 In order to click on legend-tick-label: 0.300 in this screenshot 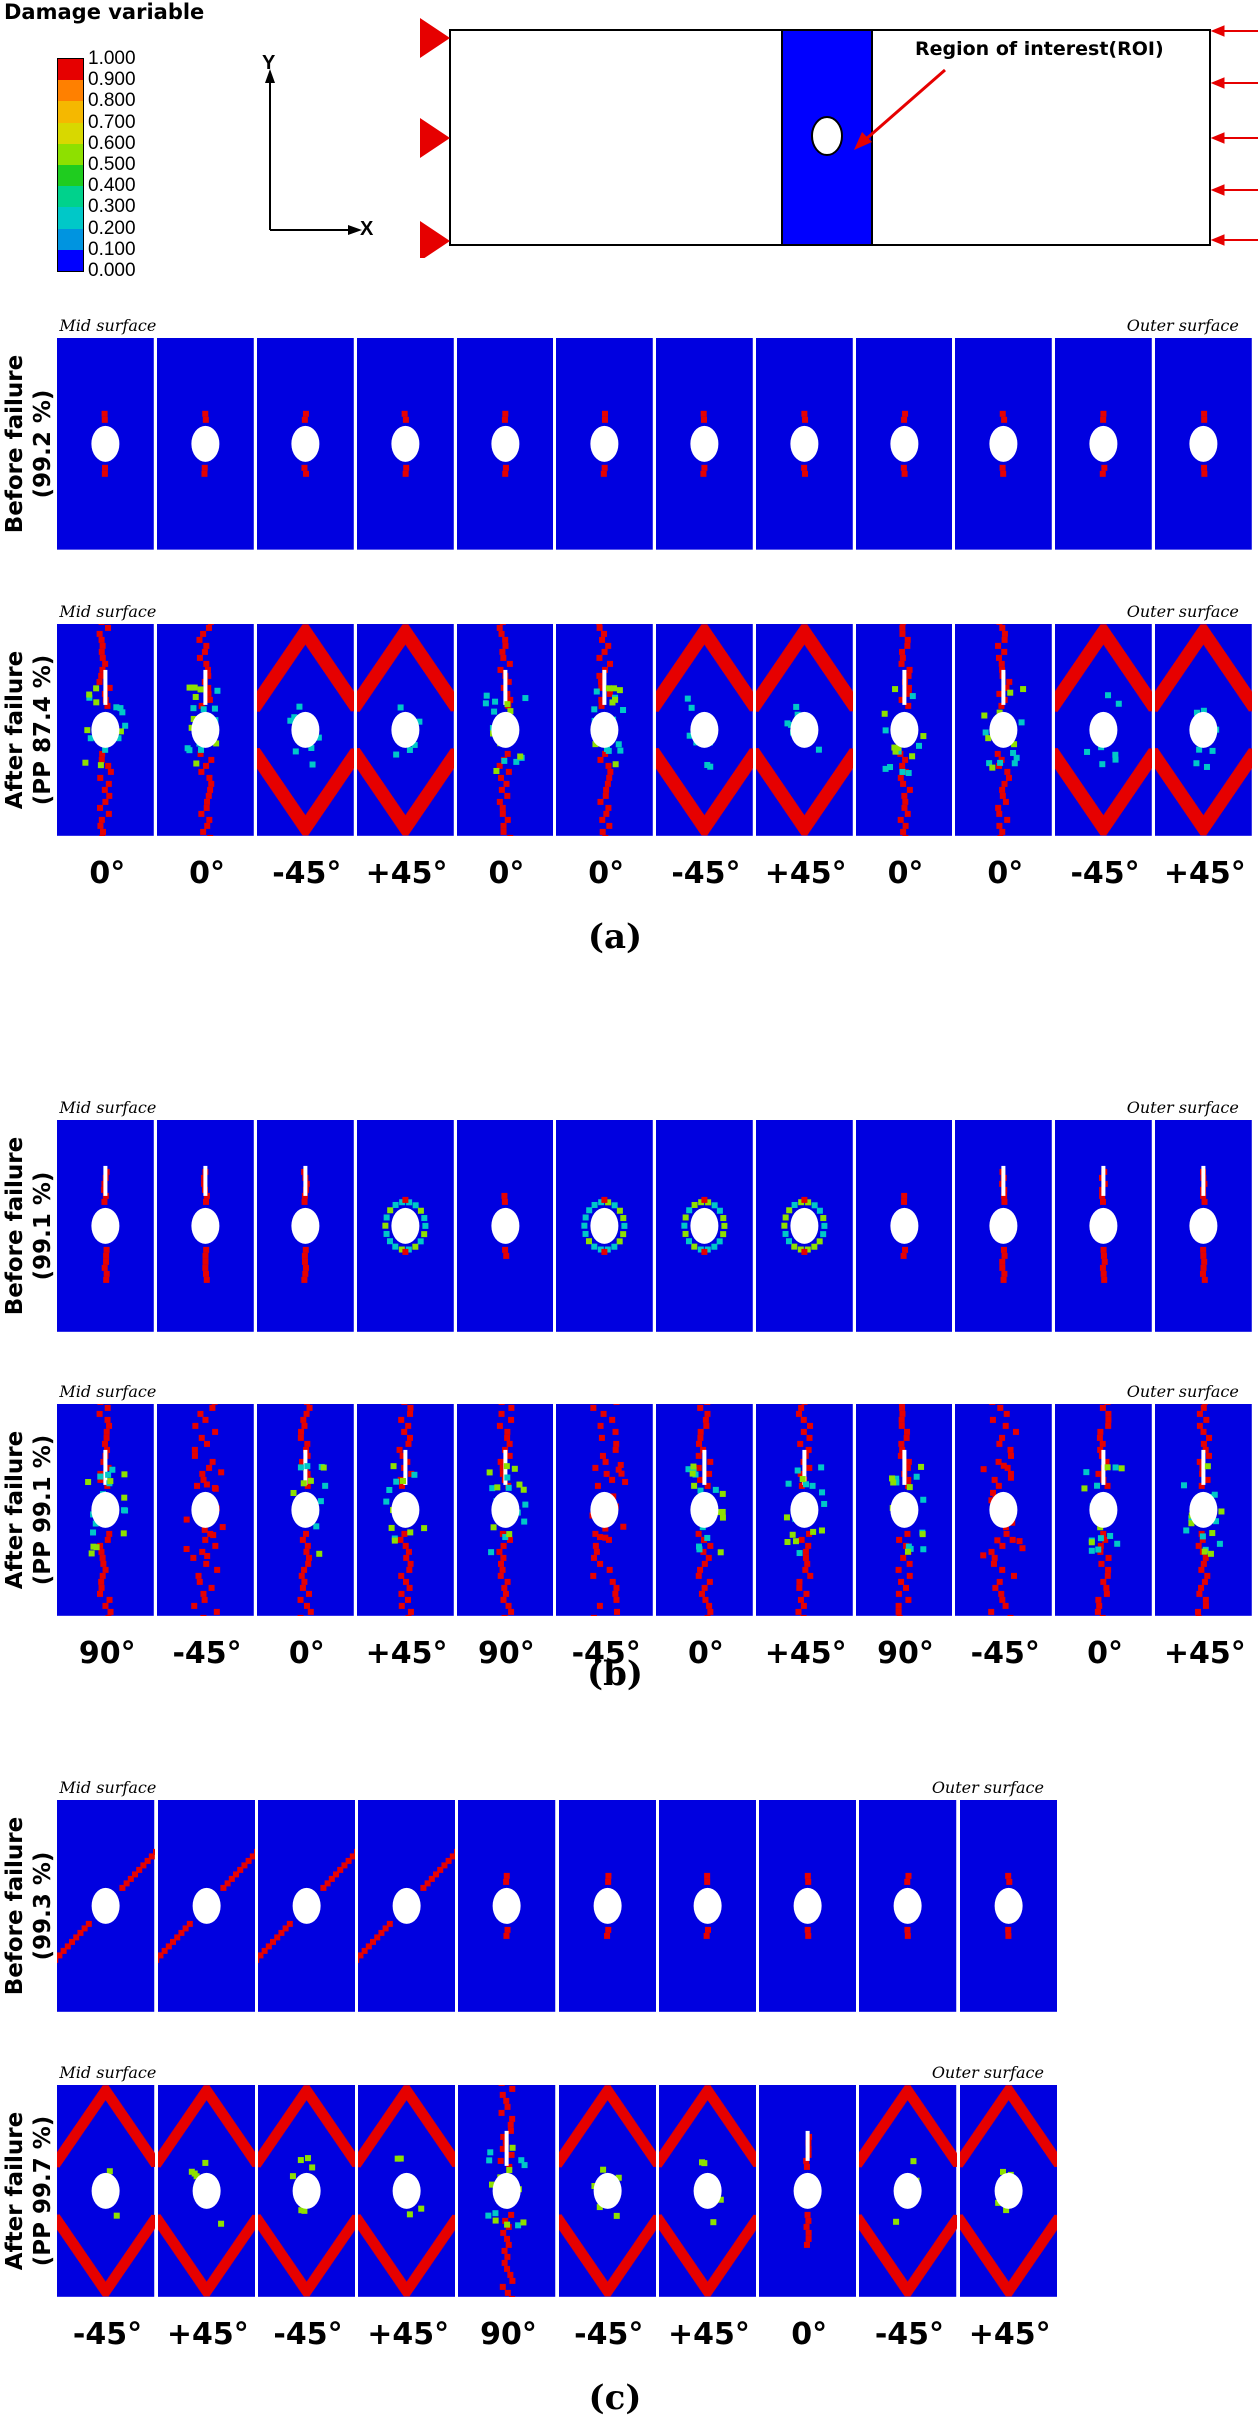, I will do `click(112, 207)`.